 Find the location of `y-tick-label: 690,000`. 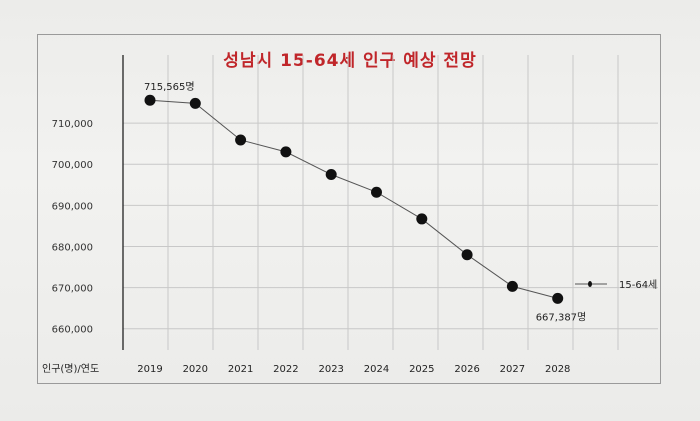

y-tick-label: 690,000 is located at coordinates (72, 206).